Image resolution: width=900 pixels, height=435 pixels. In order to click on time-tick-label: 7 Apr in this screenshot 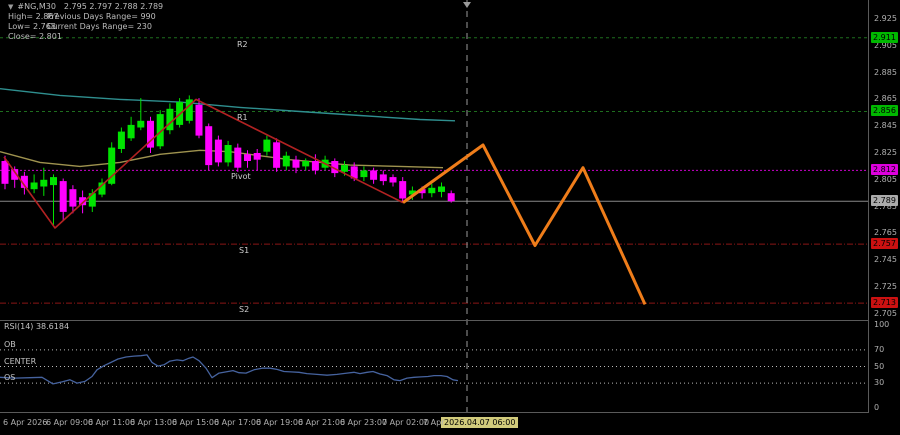, I will do `click(434, 422)`.